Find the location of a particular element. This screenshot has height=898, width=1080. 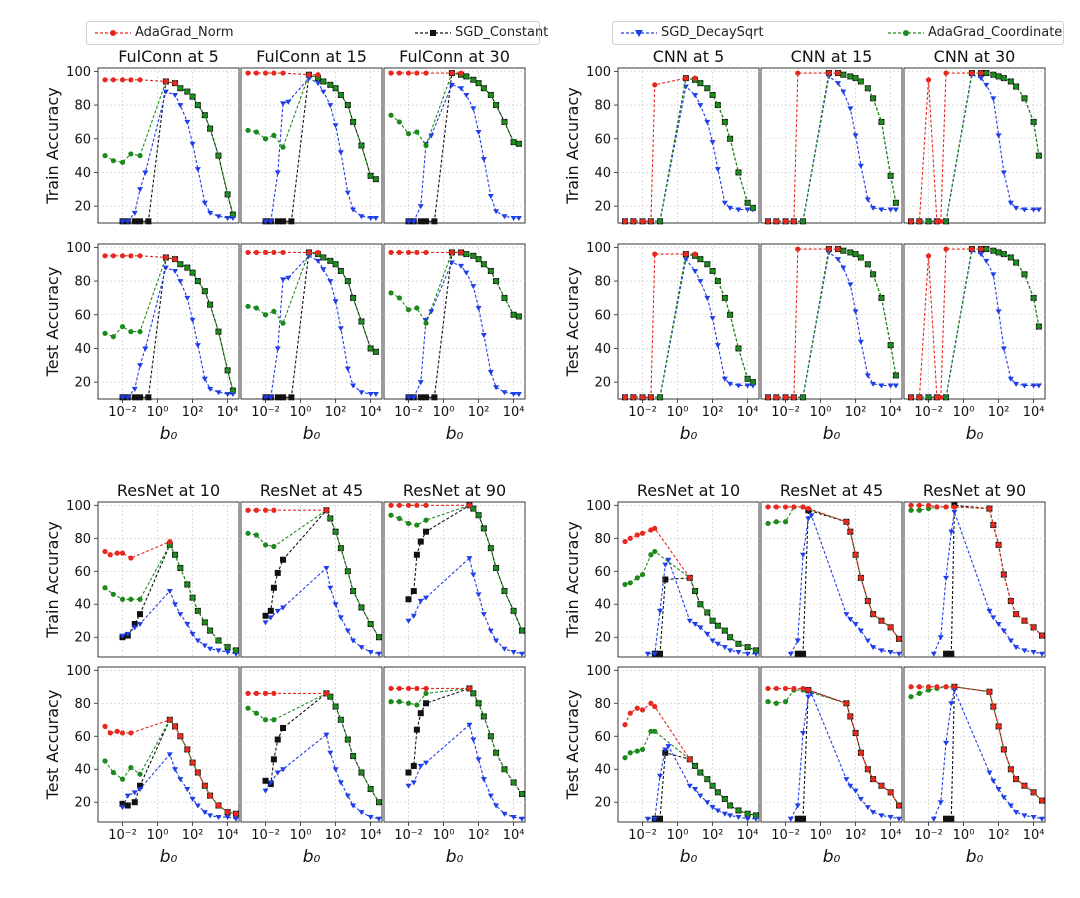

panel-title: ResNet at 90 is located at coordinates (974, 490).